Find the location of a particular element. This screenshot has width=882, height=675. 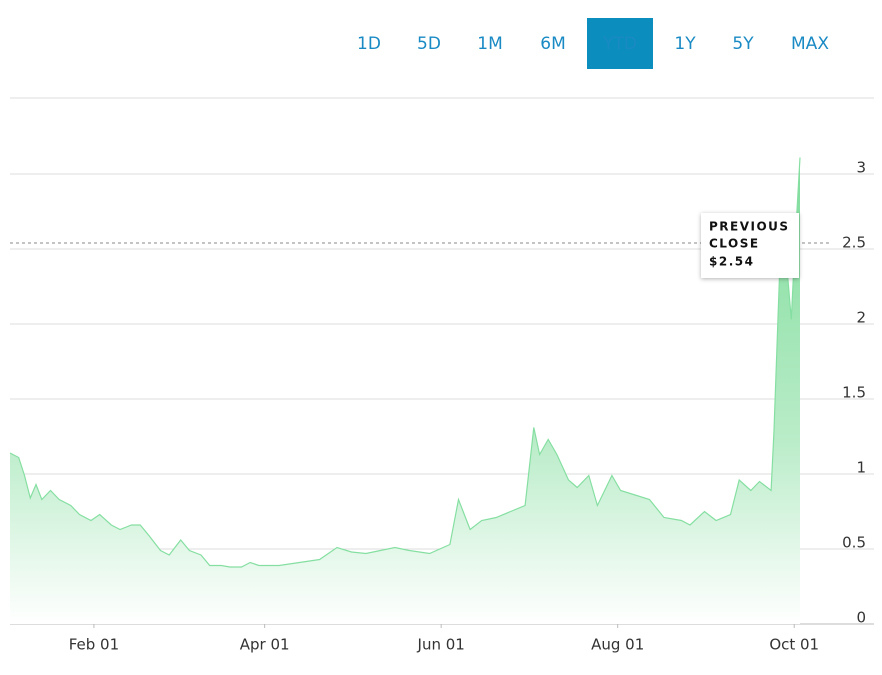

x-tick-label: Apr 01 is located at coordinates (265, 645).